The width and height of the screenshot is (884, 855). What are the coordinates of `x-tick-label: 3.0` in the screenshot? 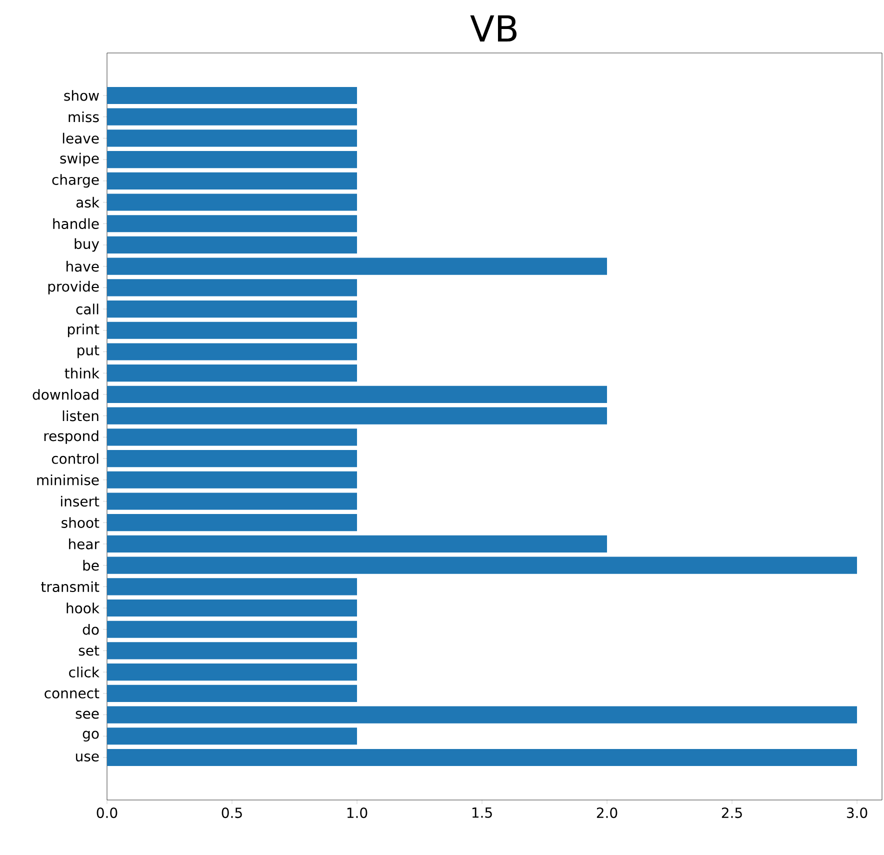 It's located at (857, 813).